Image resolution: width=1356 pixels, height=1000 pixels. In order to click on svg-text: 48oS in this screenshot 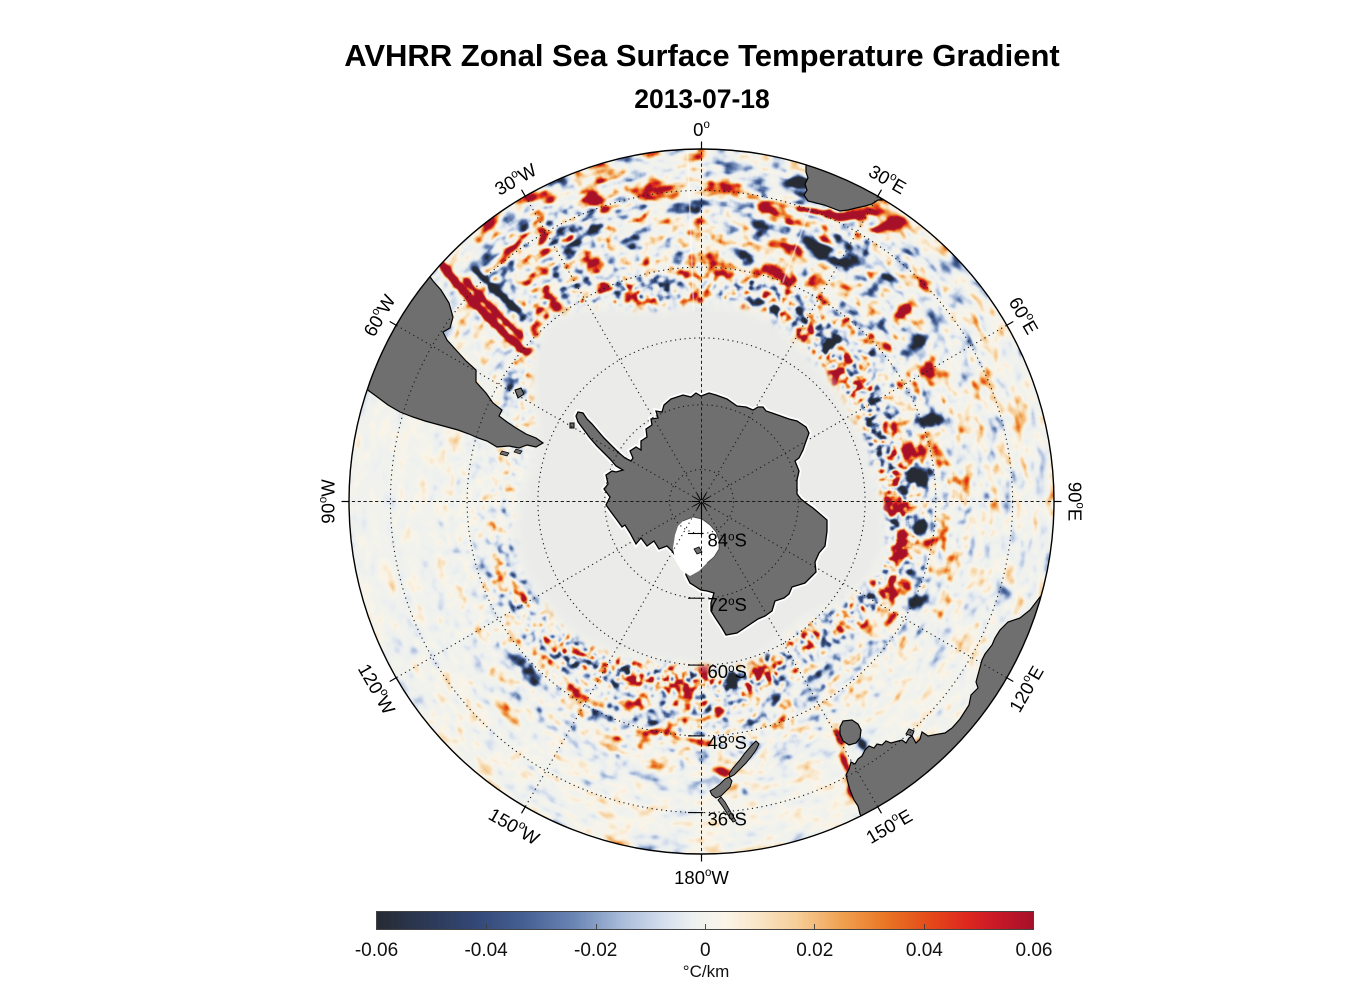, I will do `click(727, 742)`.